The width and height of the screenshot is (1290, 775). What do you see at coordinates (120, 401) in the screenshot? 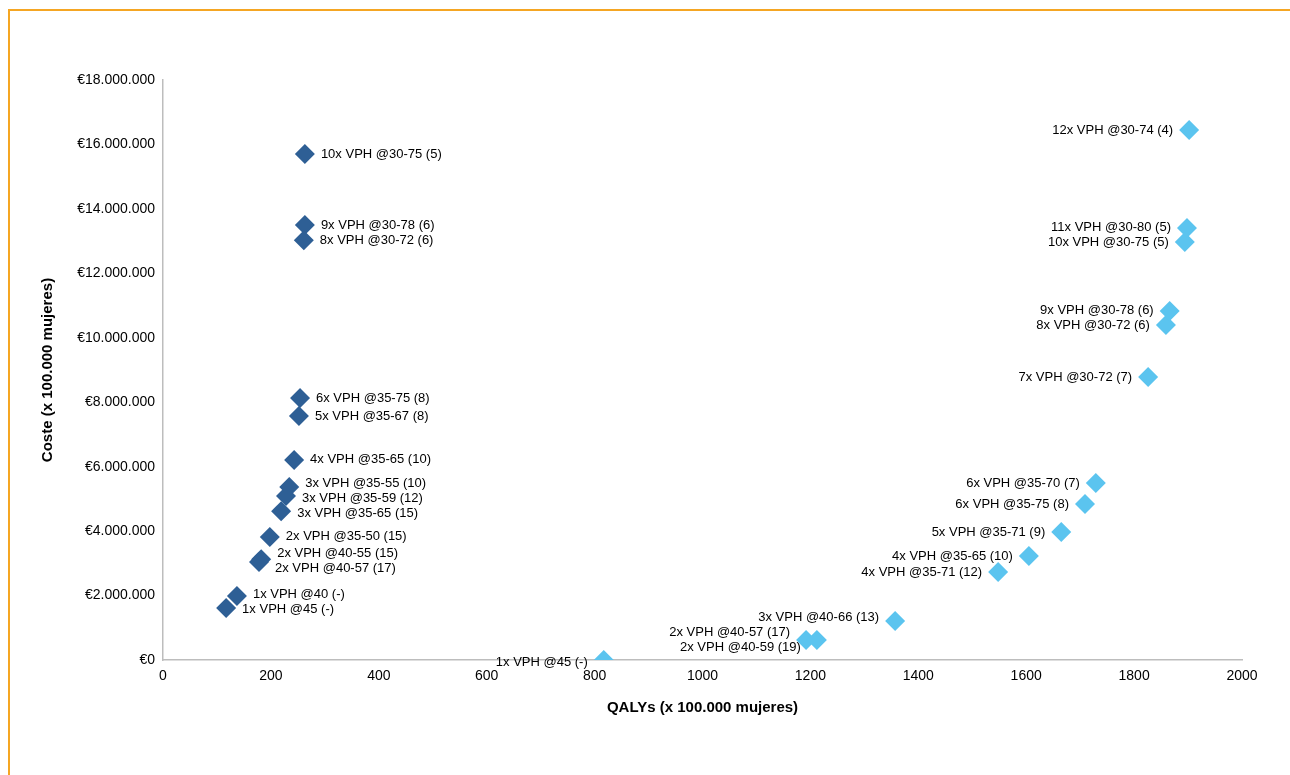
I see `y-tick-label: €8.000.000` at bounding box center [120, 401].